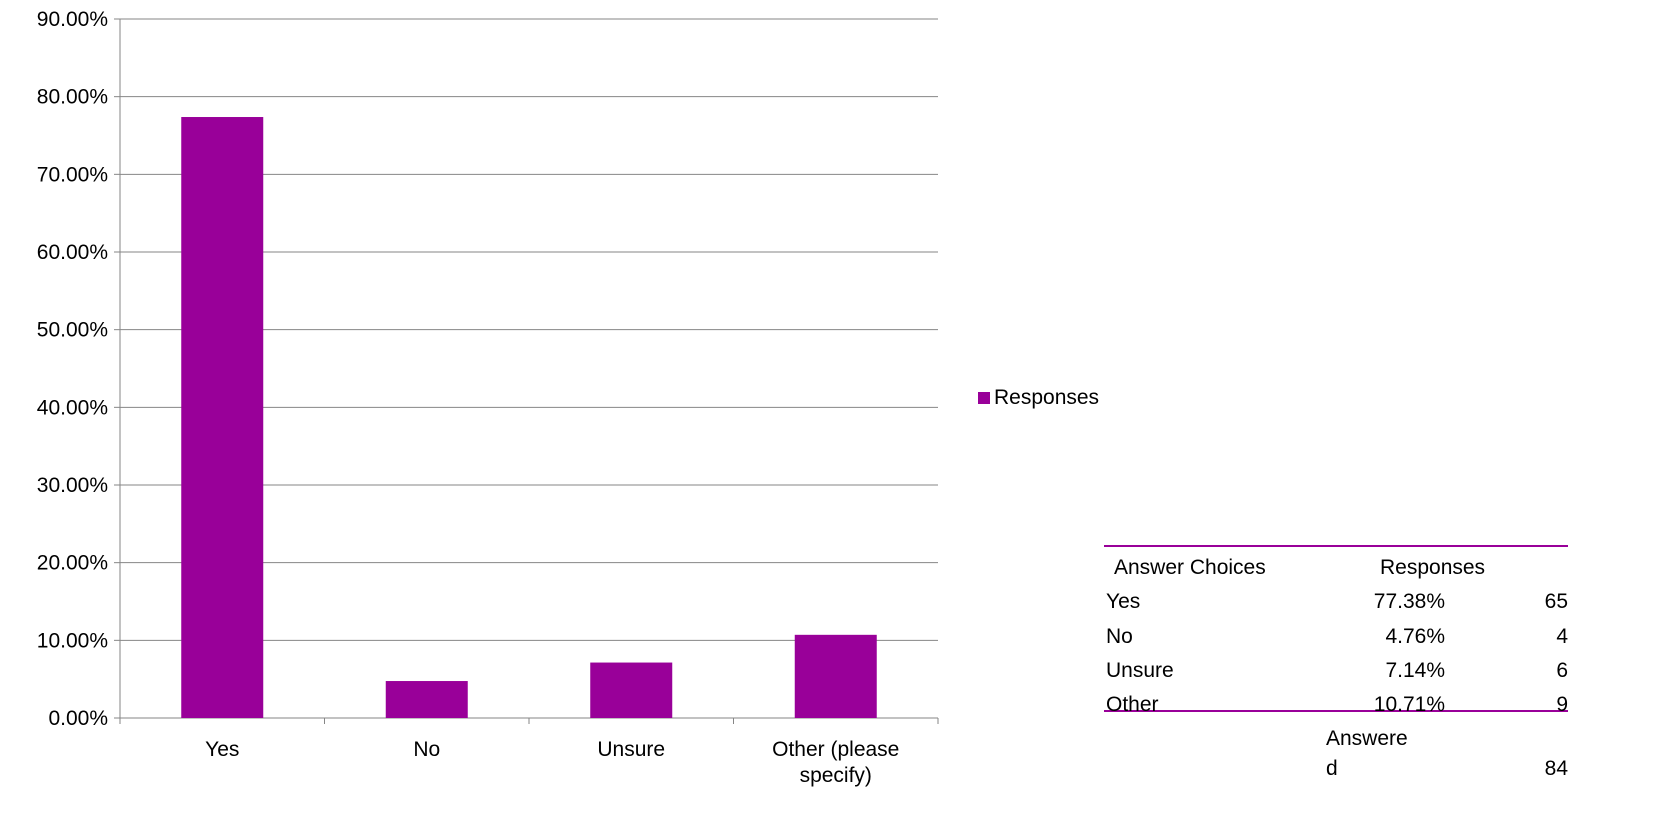 This screenshot has width=1654, height=831. Describe the element at coordinates (72, 485) in the screenshot. I see `y-tick-label: 30.00%` at that location.